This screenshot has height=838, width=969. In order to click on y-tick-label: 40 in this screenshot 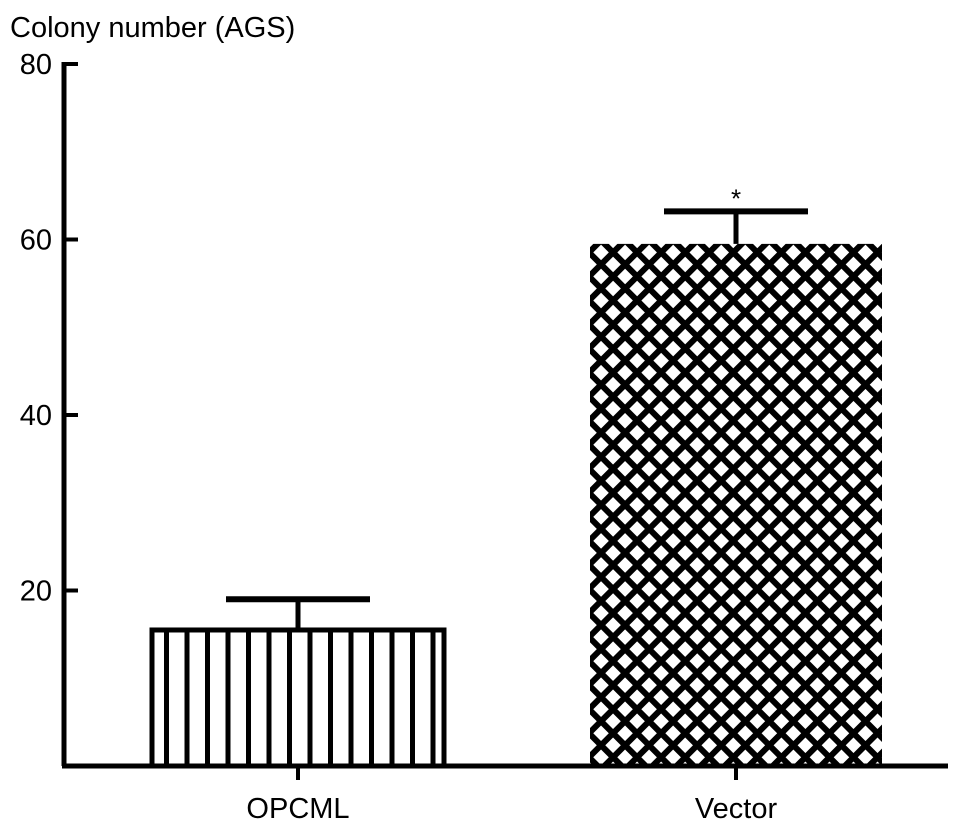, I will do `click(36, 416)`.